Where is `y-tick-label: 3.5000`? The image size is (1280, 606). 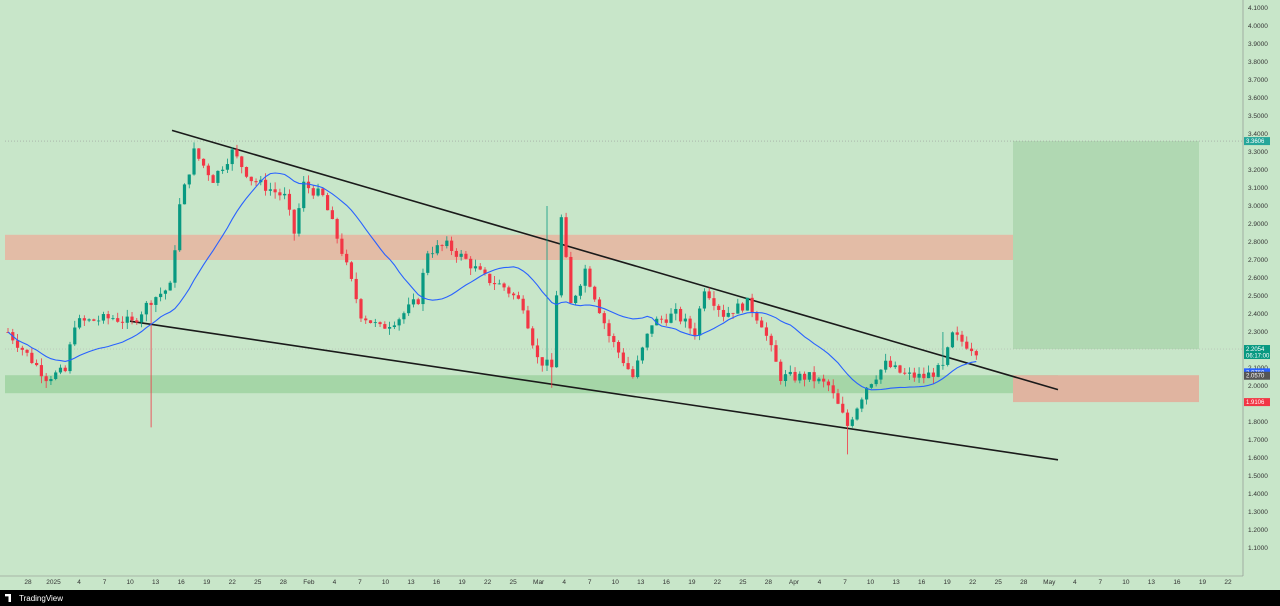
y-tick-label: 3.5000 is located at coordinates (1258, 116).